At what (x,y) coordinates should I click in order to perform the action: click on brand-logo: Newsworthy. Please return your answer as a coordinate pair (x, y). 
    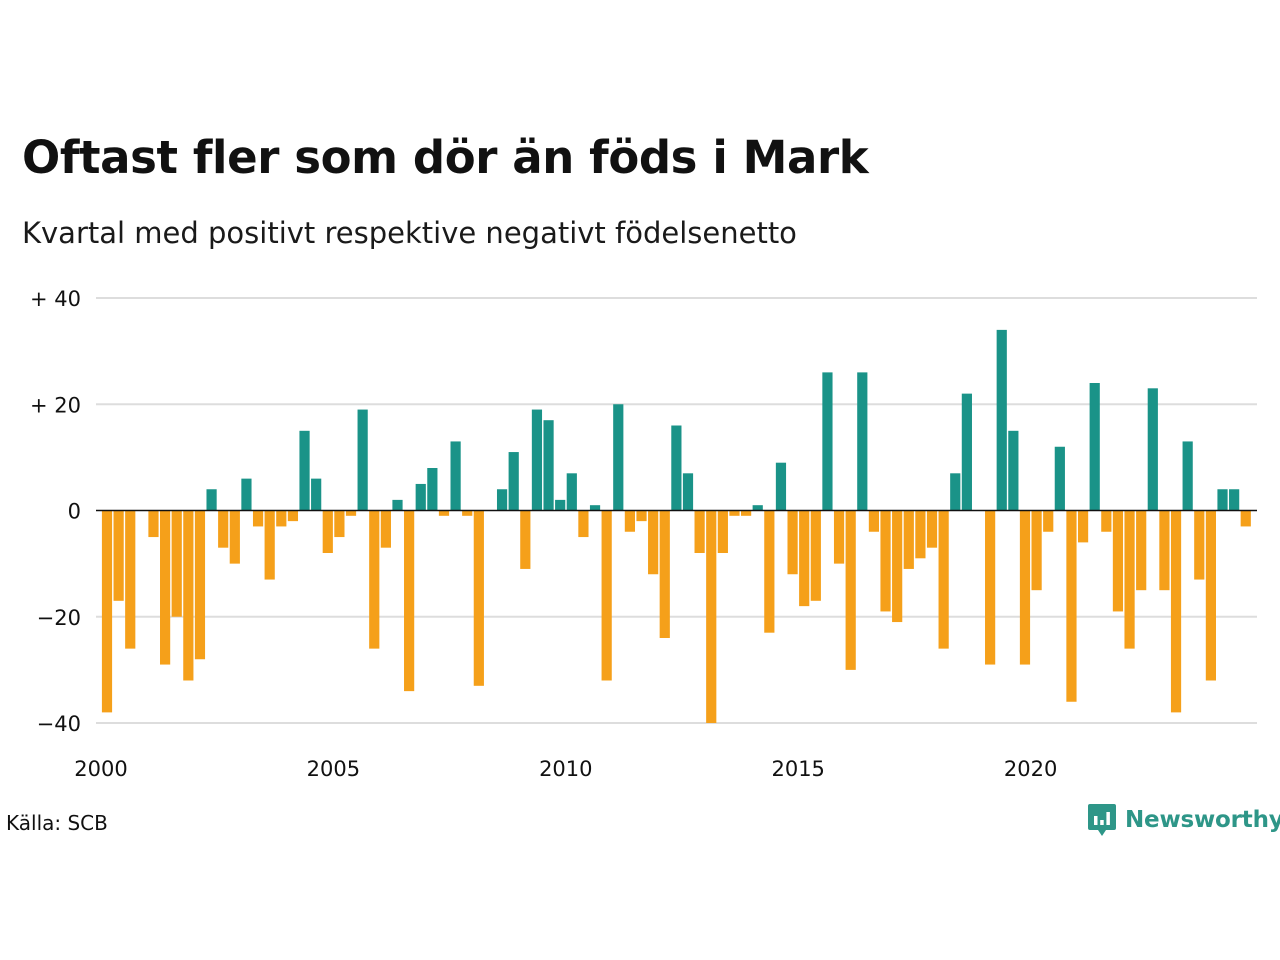
    Looking at the image, I should click on (1183, 820).